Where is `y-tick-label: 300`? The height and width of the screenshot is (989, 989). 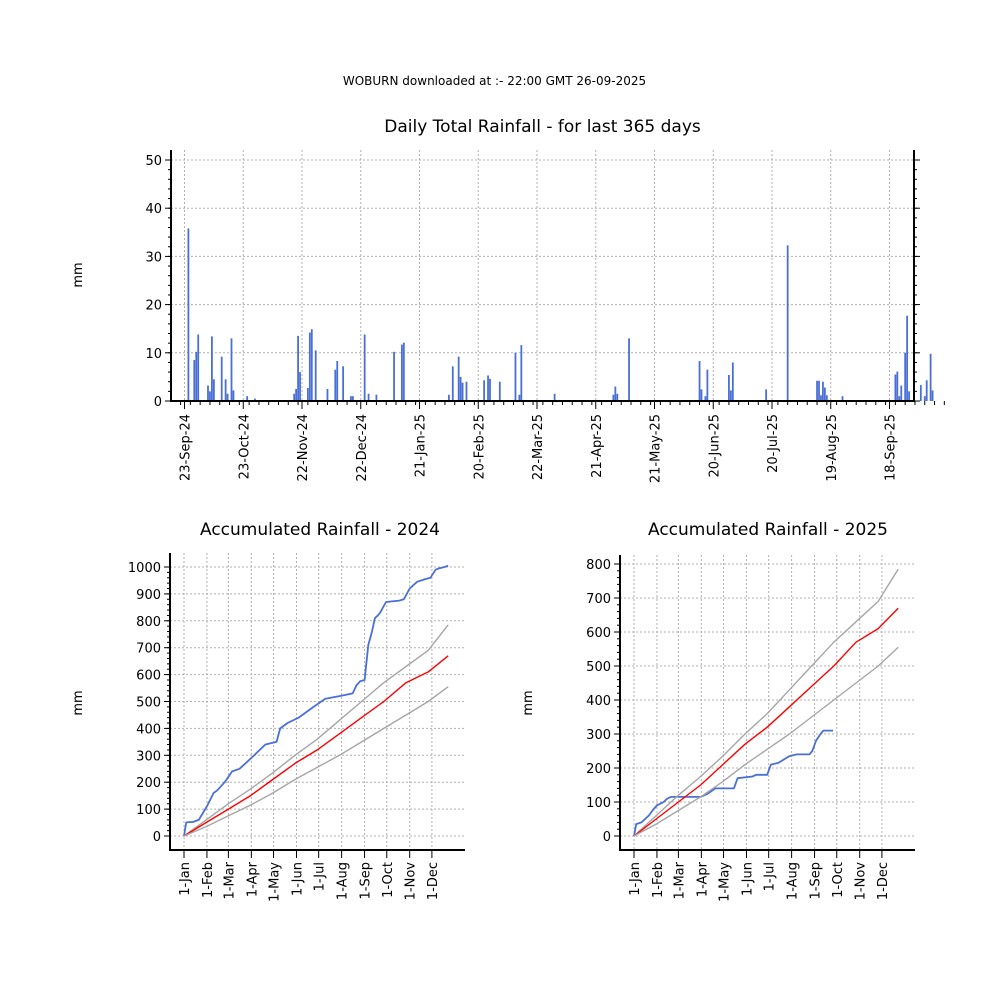 y-tick-label: 300 is located at coordinates (148, 756).